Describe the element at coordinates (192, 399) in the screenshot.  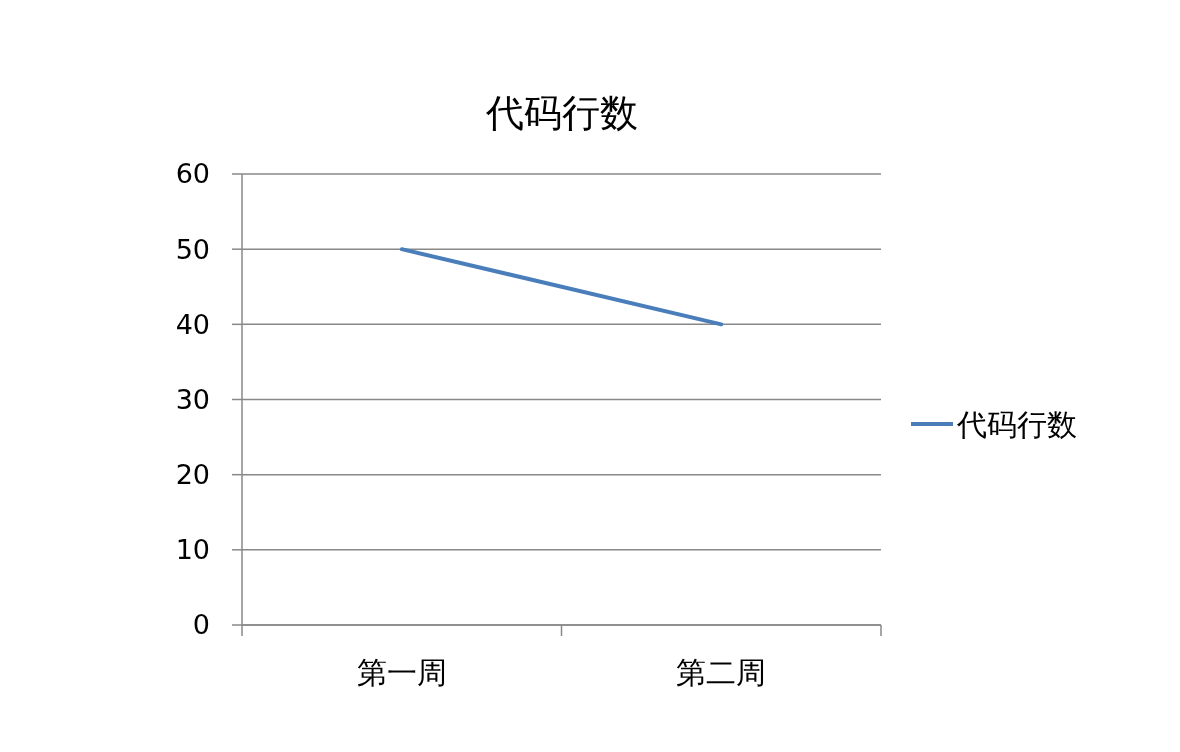
I see `y-tick-label: 30` at that location.